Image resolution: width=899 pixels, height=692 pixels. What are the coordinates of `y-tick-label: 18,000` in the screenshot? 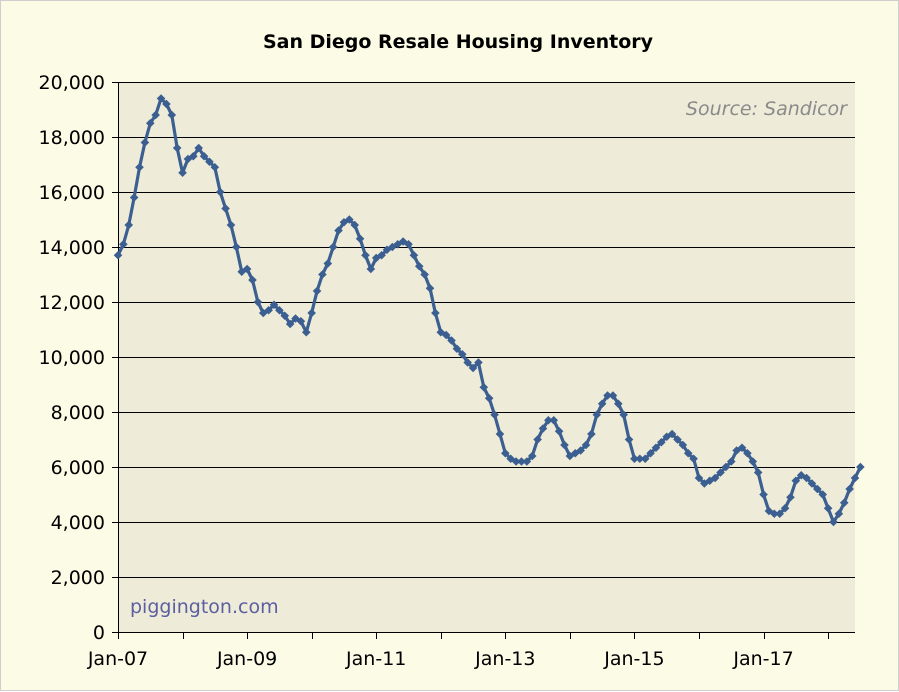 It's located at (72, 138).